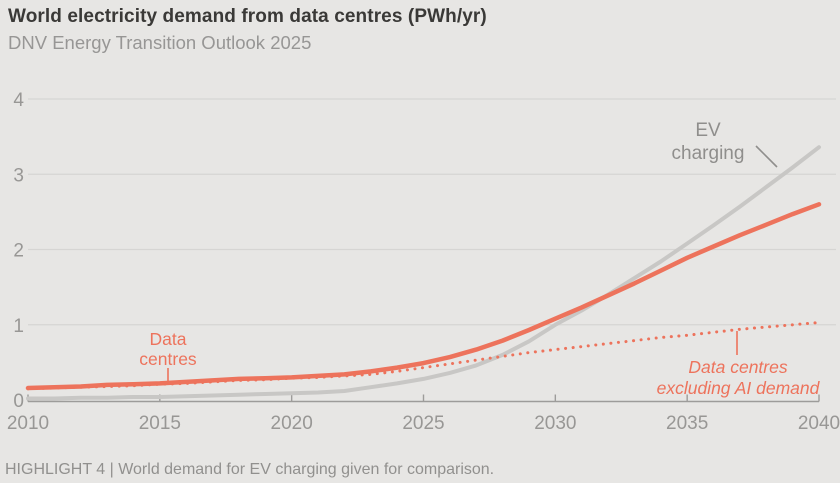 This screenshot has height=483, width=840. I want to click on x-tick-label-2010: 2010, so click(28, 423).